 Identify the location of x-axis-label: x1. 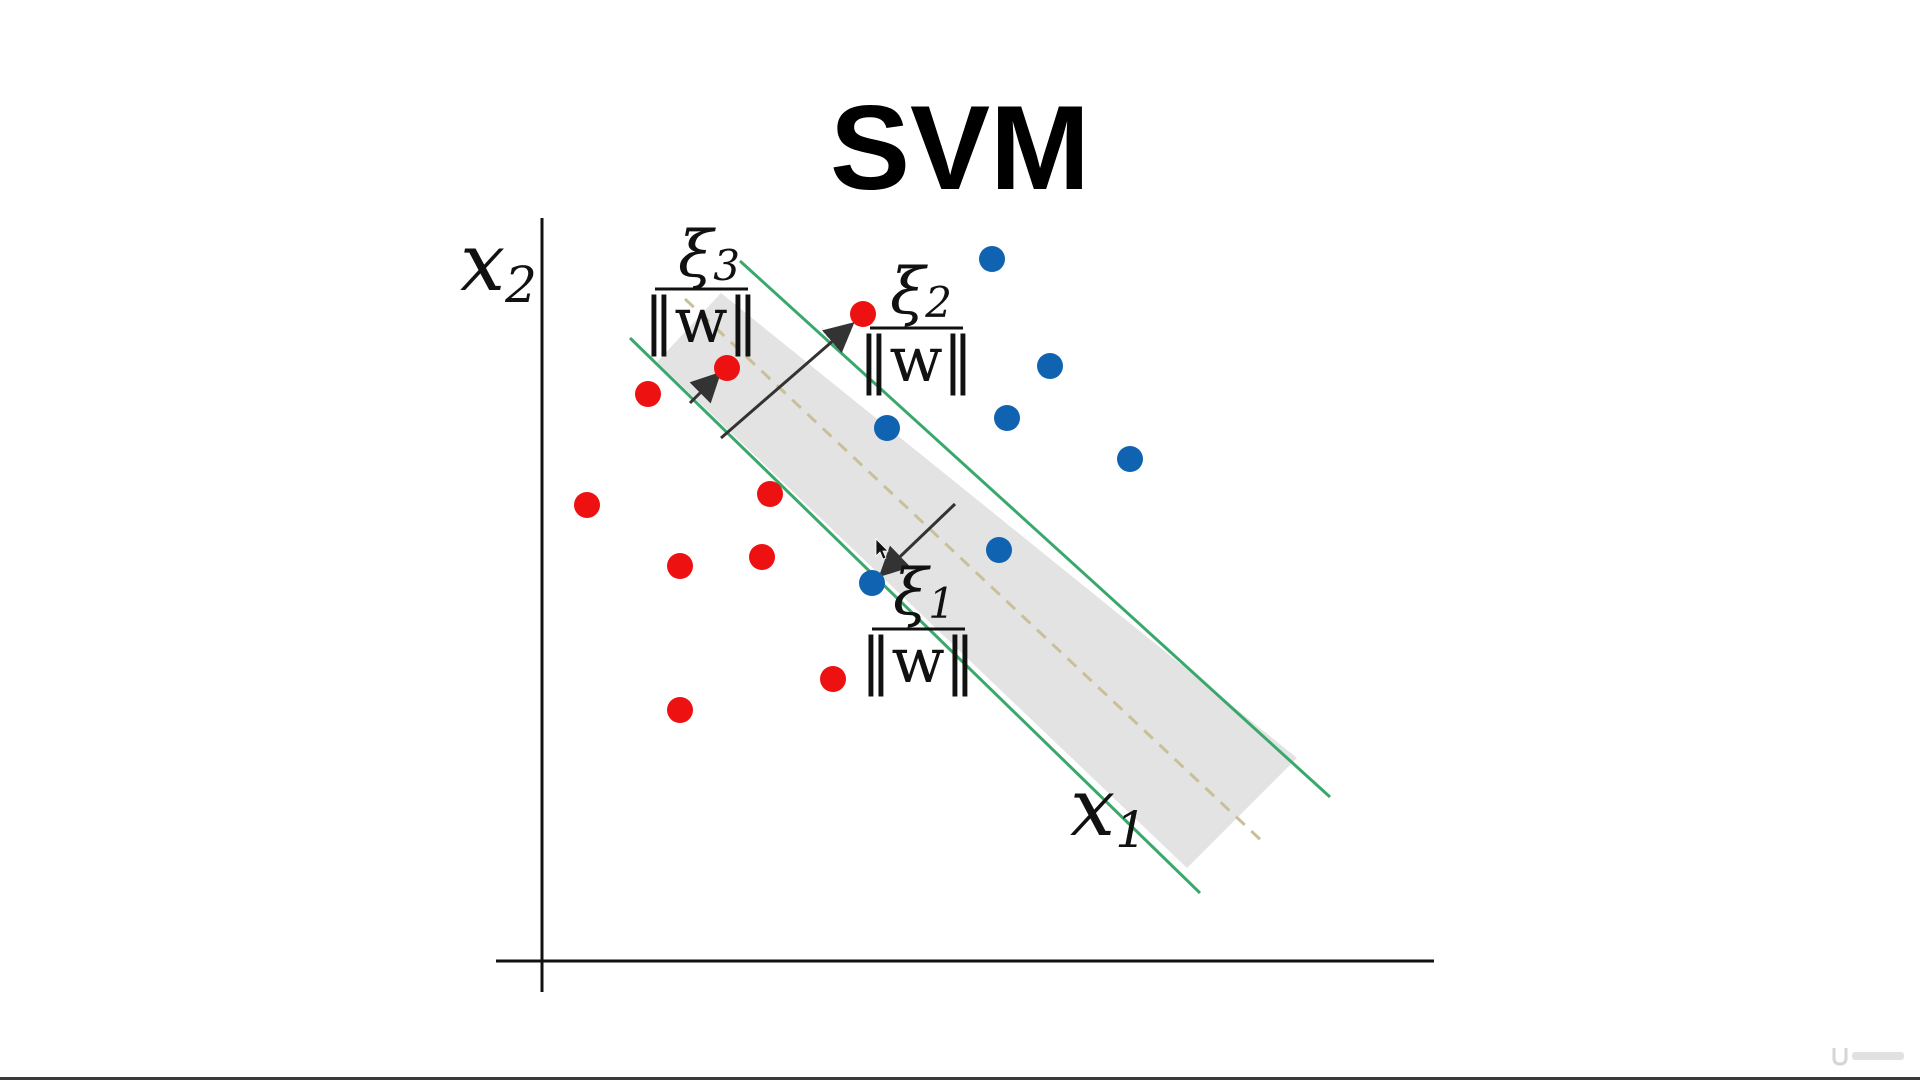
(1108, 810).